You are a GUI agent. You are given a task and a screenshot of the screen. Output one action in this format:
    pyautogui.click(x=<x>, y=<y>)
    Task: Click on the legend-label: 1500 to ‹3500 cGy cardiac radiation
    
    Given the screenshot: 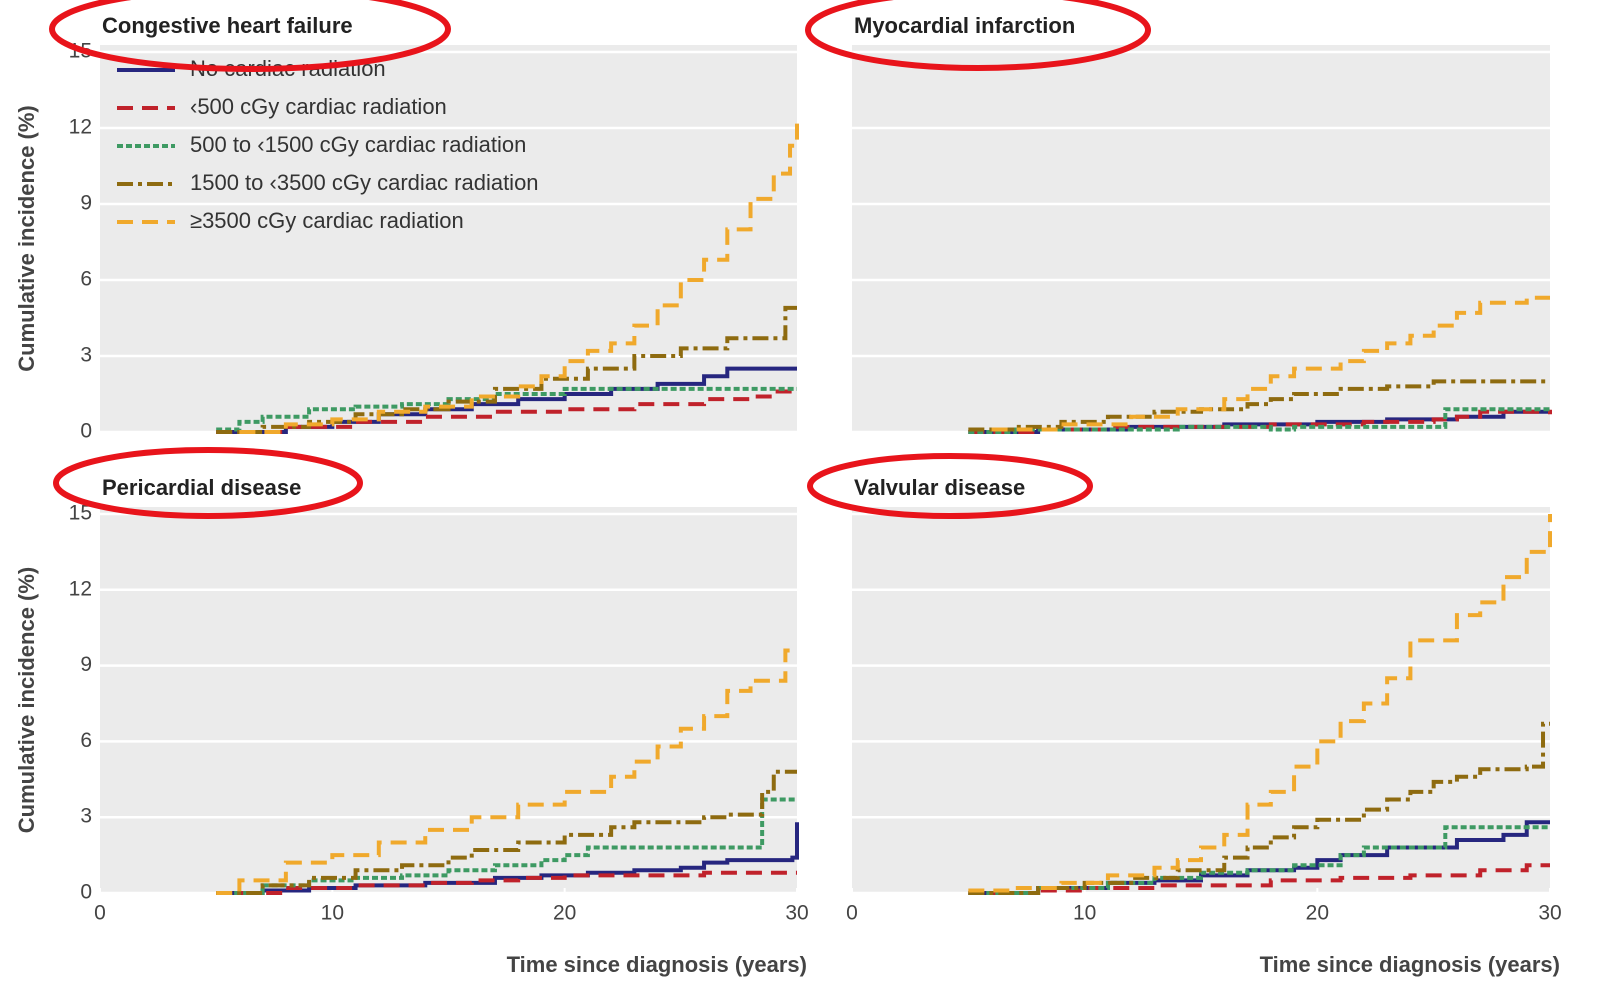 What is the action you would take?
    pyautogui.click(x=364, y=182)
    